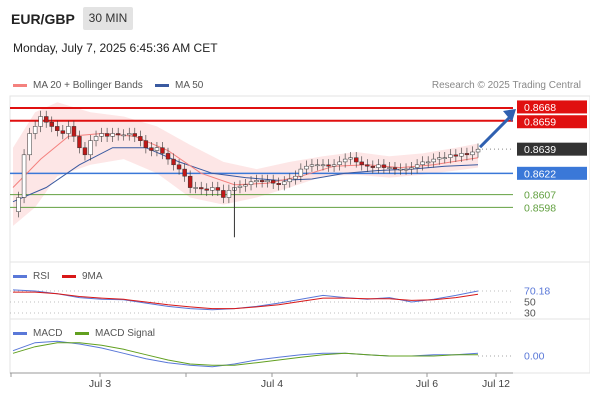  What do you see at coordinates (272, 384) in the screenshot?
I see `time-tick-label: Jul 4` at bounding box center [272, 384].